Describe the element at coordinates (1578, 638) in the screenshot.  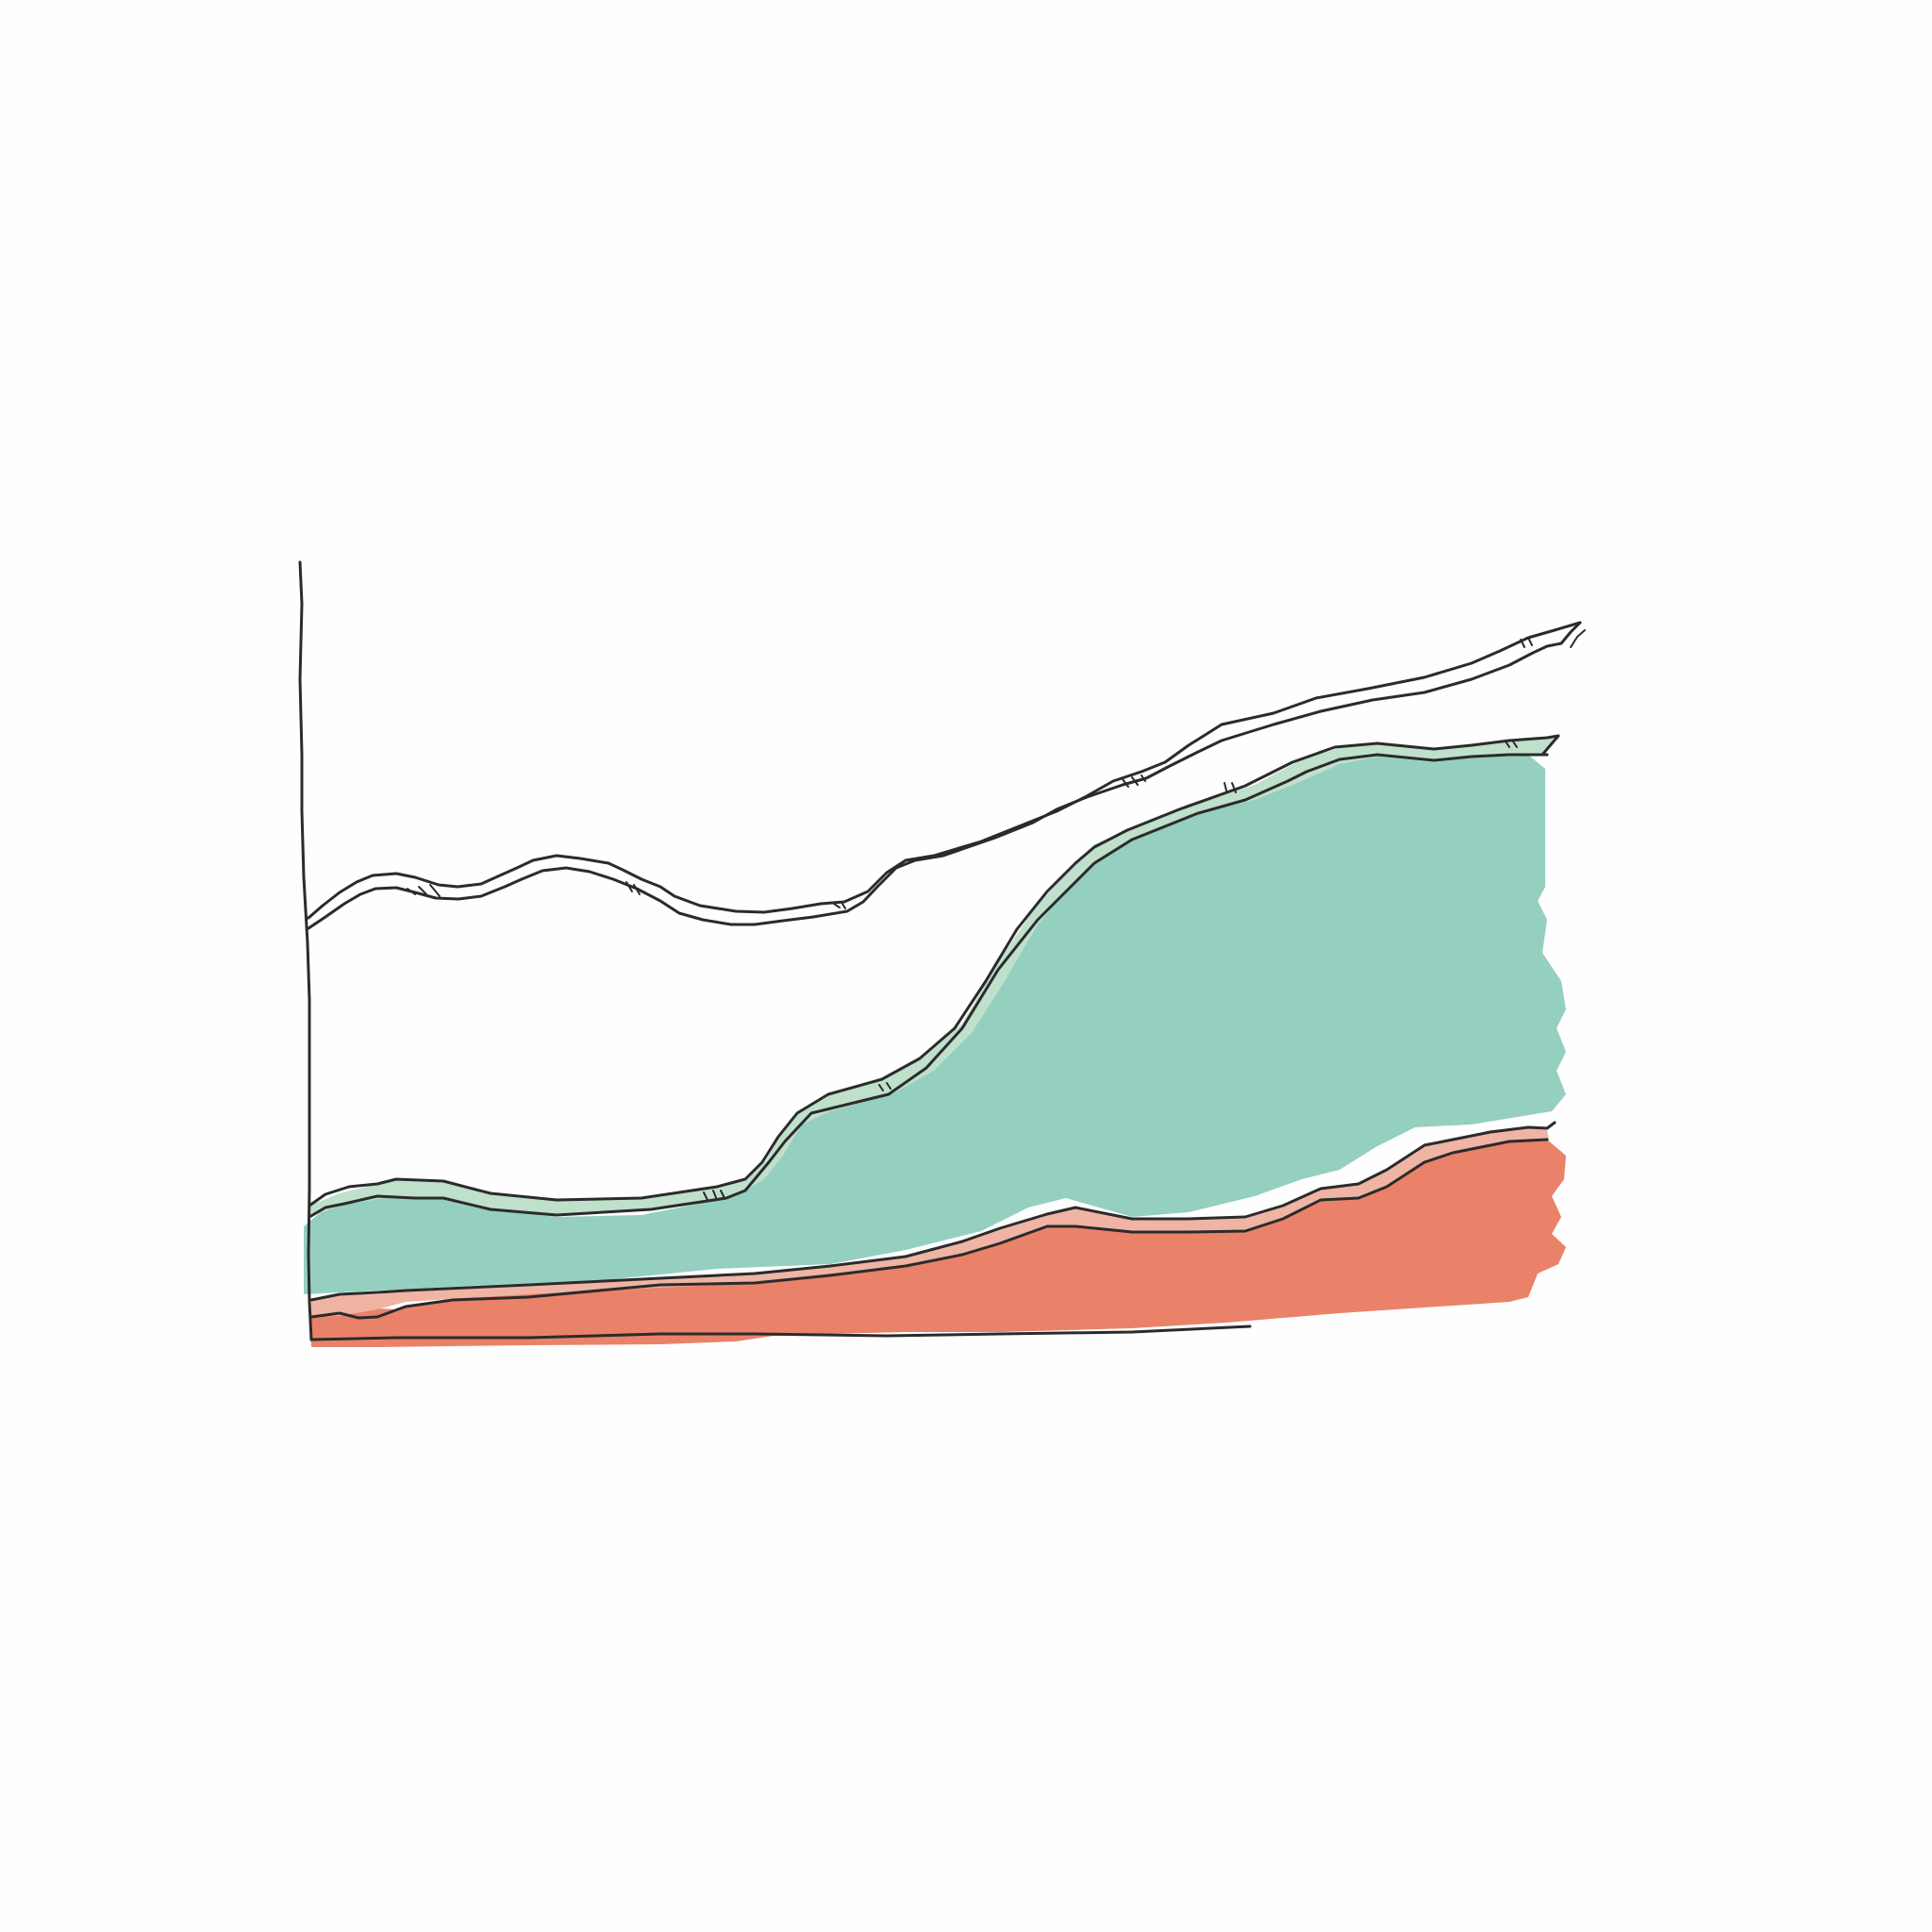
I see `top-ribbon-end-cap` at that location.